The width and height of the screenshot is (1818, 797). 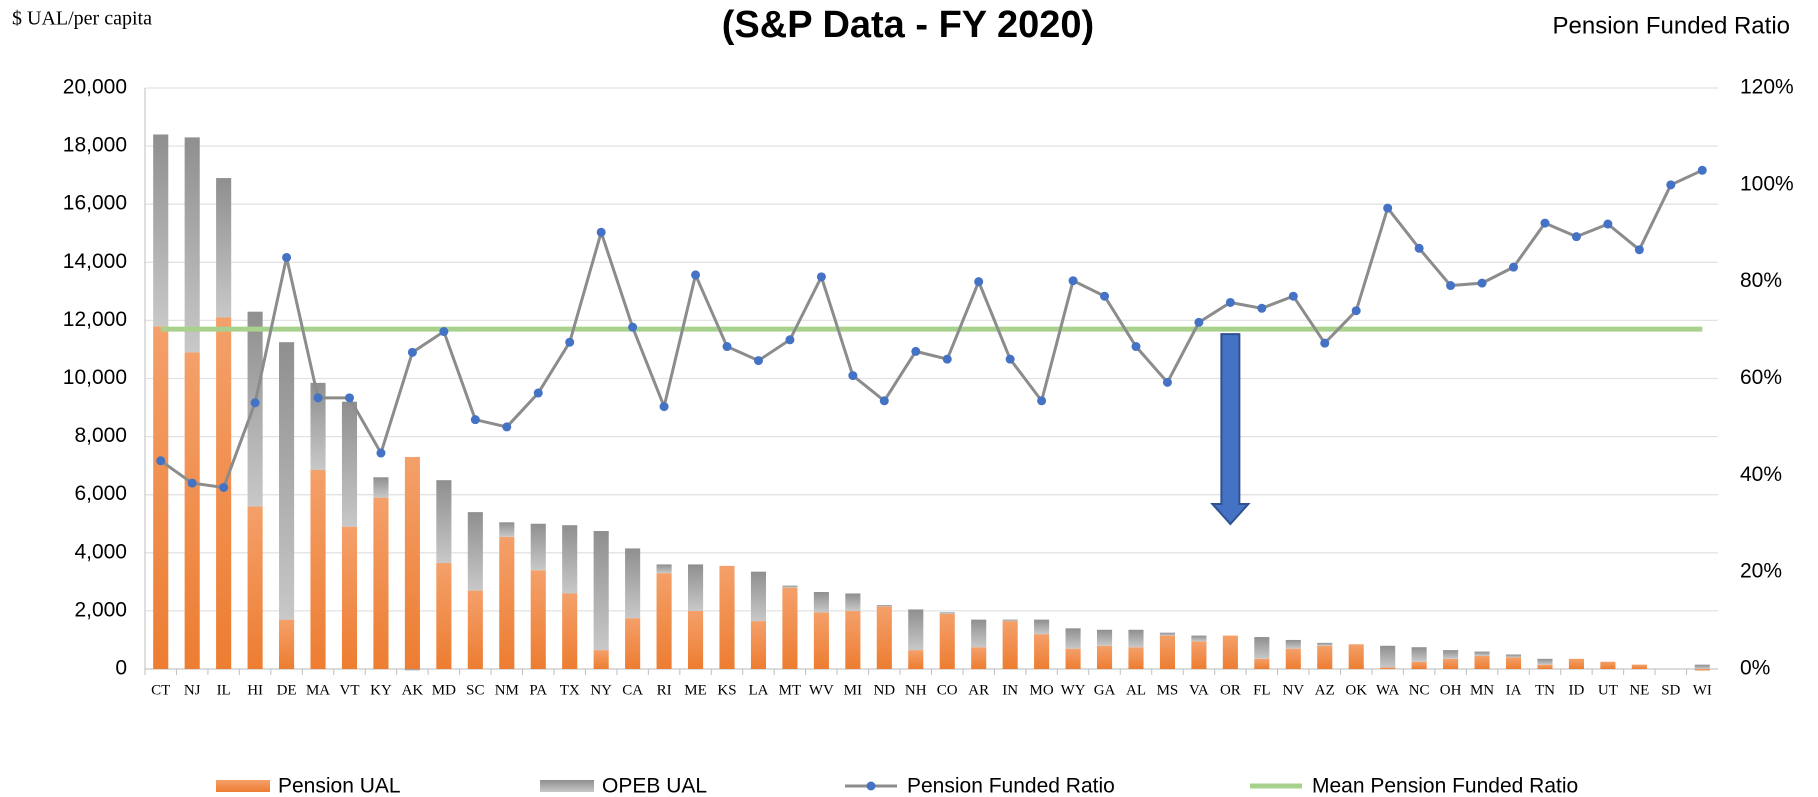 I want to click on x-tick-label: KS, so click(x=726, y=690).